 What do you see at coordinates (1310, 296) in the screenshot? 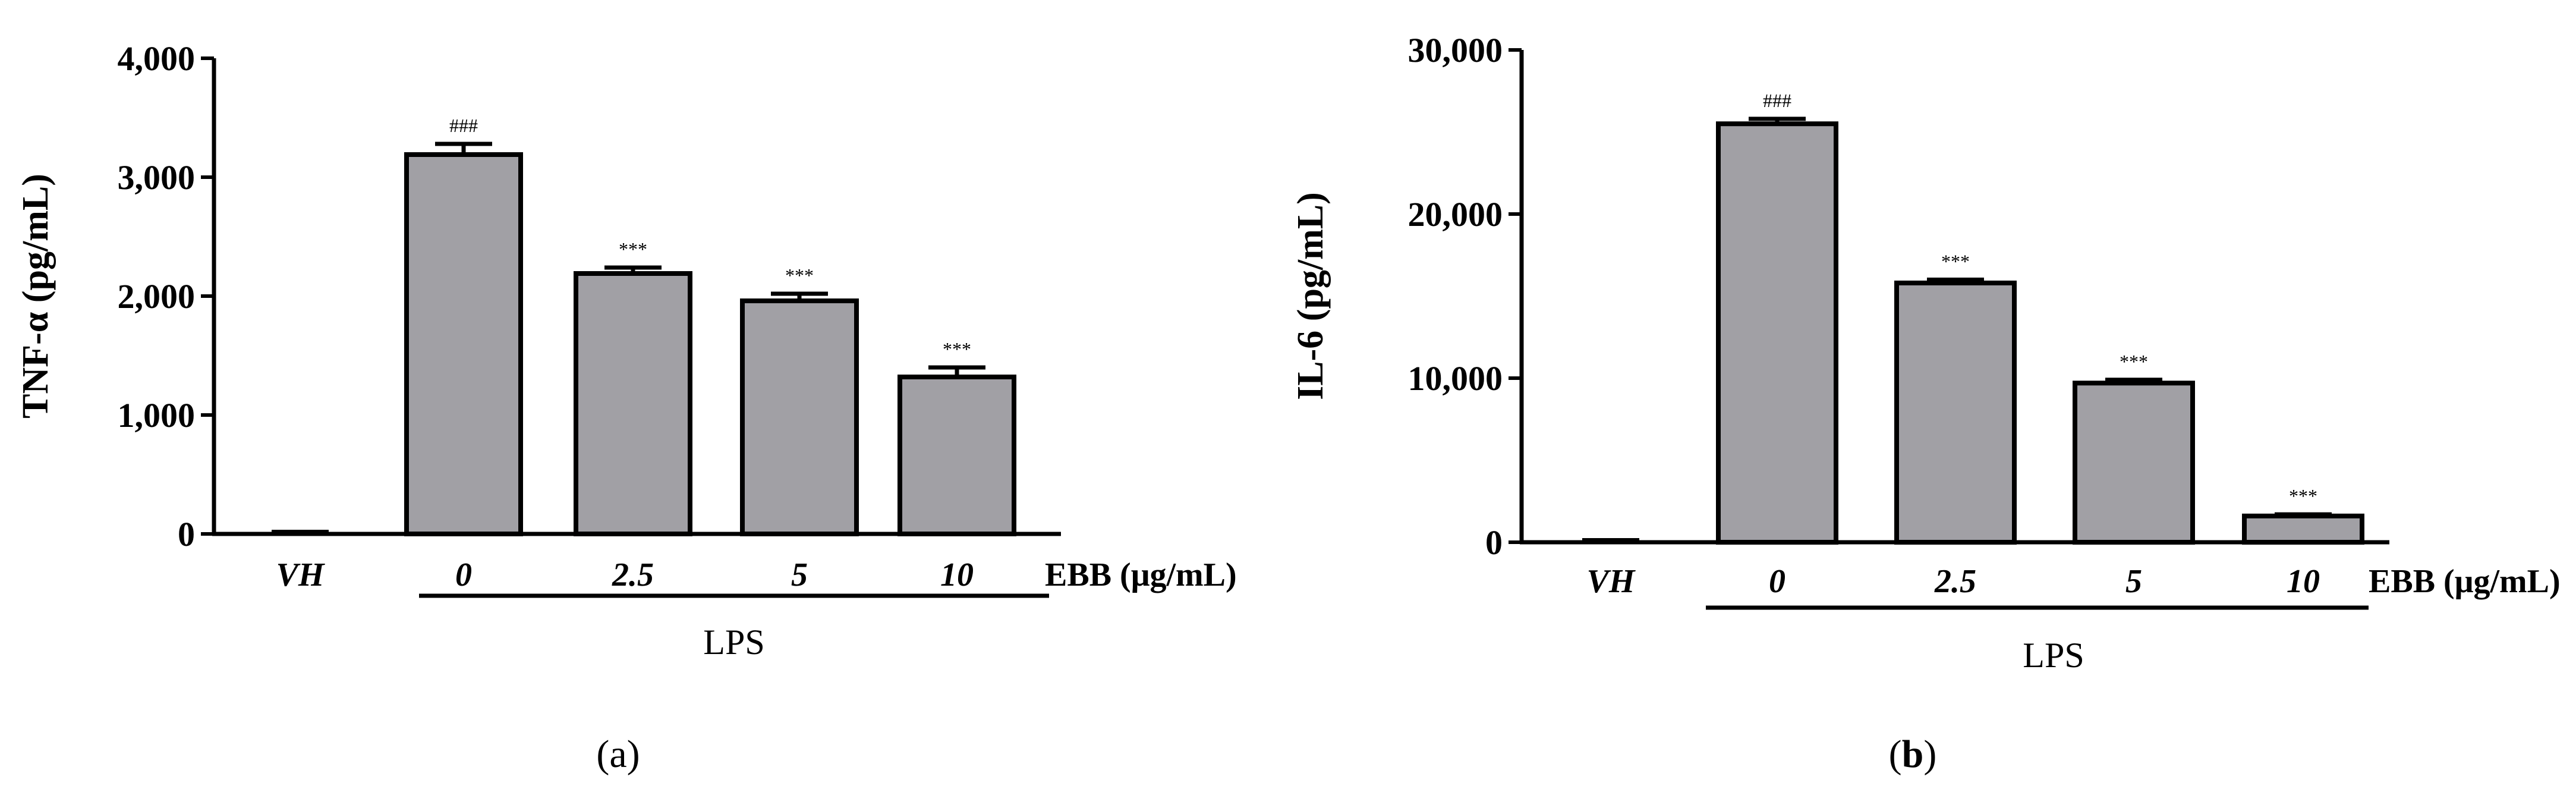
I see `y-axis-title: IL-6 (pg/mL)` at bounding box center [1310, 296].